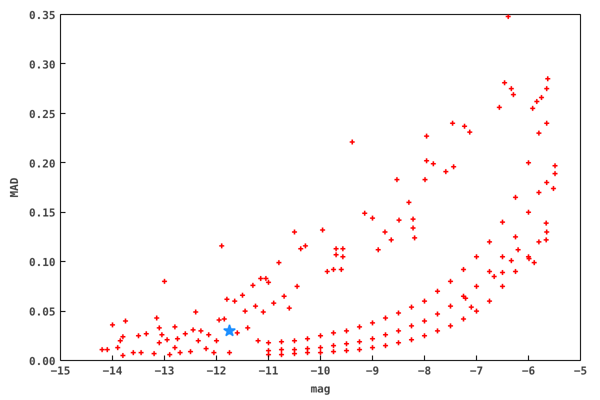 This screenshot has width=600, height=400. Describe the element at coordinates (581, 371) in the screenshot. I see `x-tick-label: −5` at that location.